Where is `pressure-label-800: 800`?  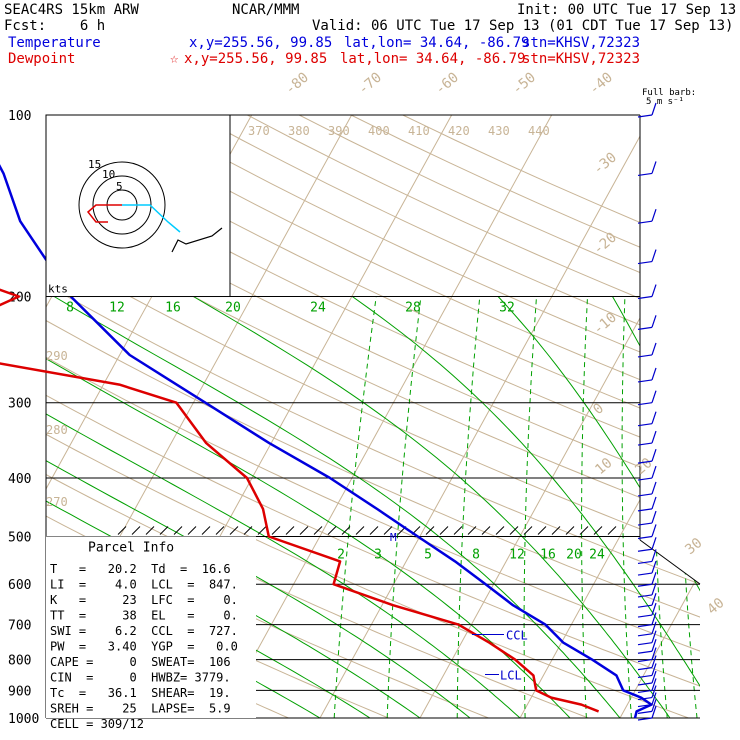 pressure-label-800: 800 is located at coordinates (19, 661).